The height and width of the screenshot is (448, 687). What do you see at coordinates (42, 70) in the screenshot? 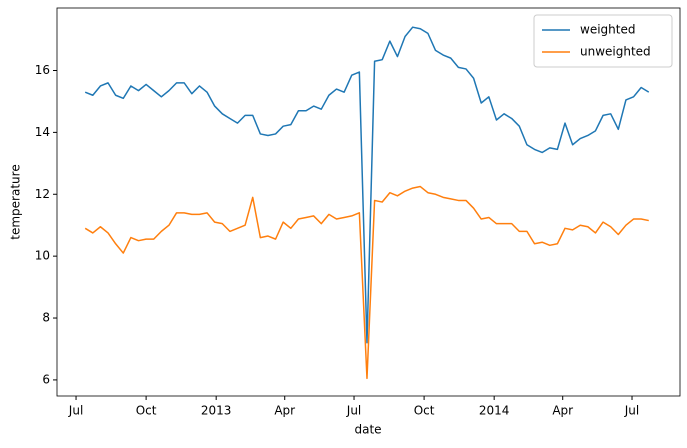
I see `y-tick-label: 16` at bounding box center [42, 70].